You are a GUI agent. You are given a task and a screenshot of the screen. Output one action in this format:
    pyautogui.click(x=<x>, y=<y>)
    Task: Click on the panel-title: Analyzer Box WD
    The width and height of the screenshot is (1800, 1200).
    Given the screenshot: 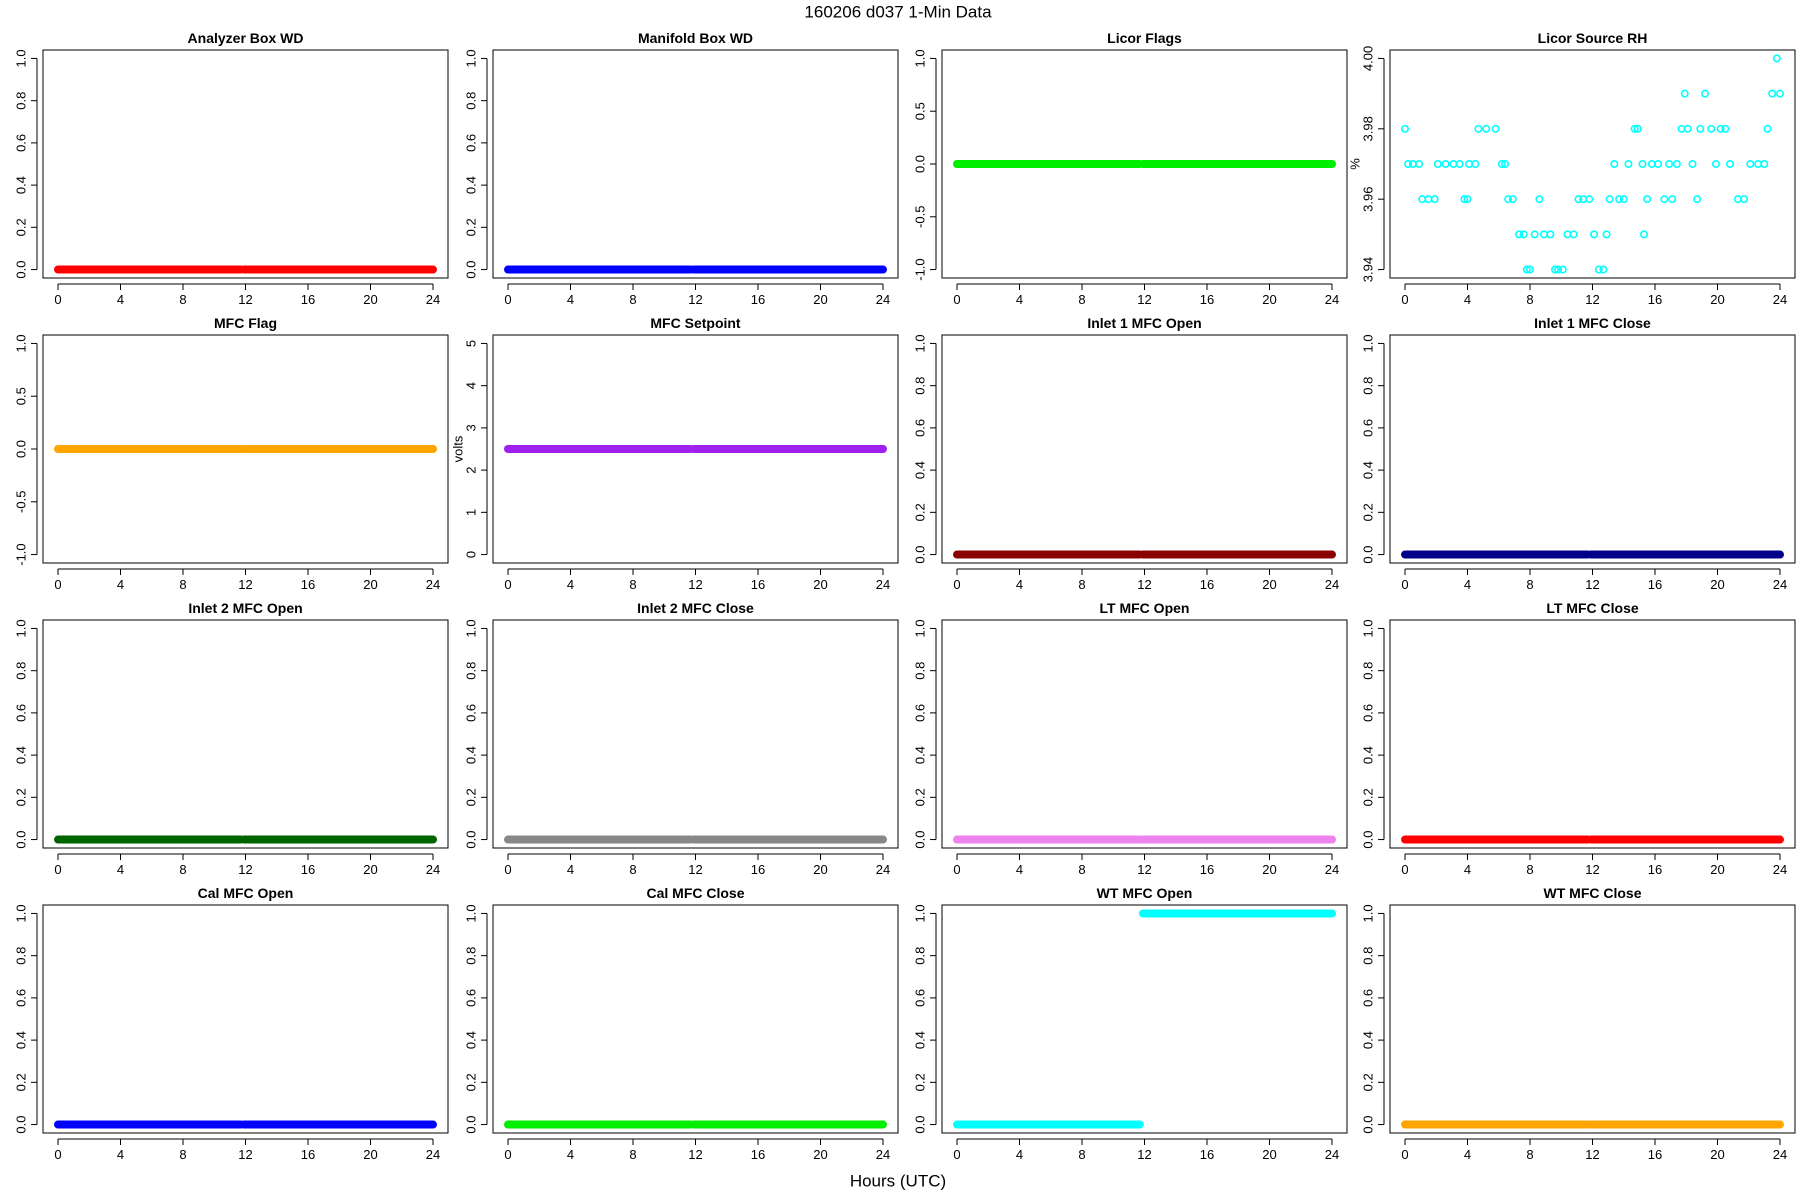 What is the action you would take?
    pyautogui.click(x=246, y=38)
    